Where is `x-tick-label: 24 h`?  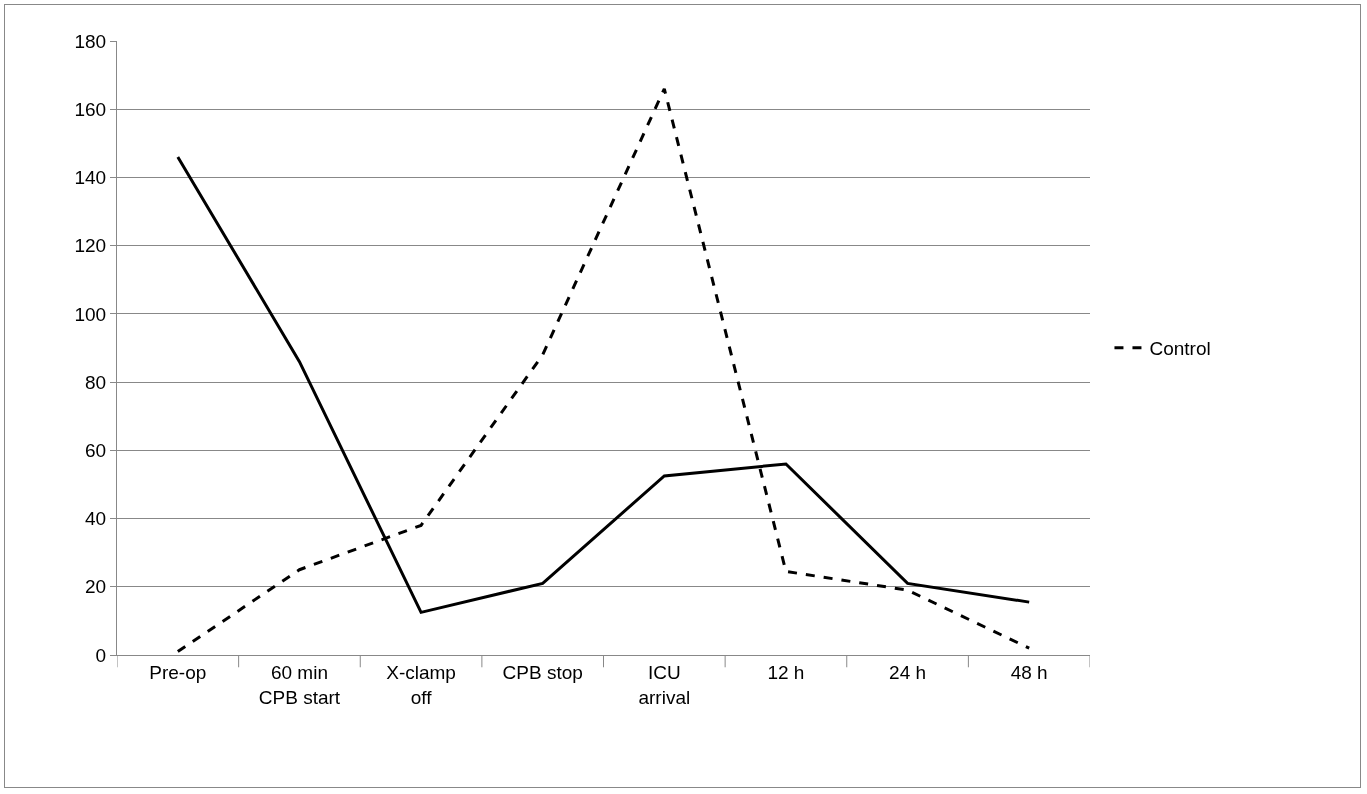
x-tick-label: 24 h is located at coordinates (908, 672).